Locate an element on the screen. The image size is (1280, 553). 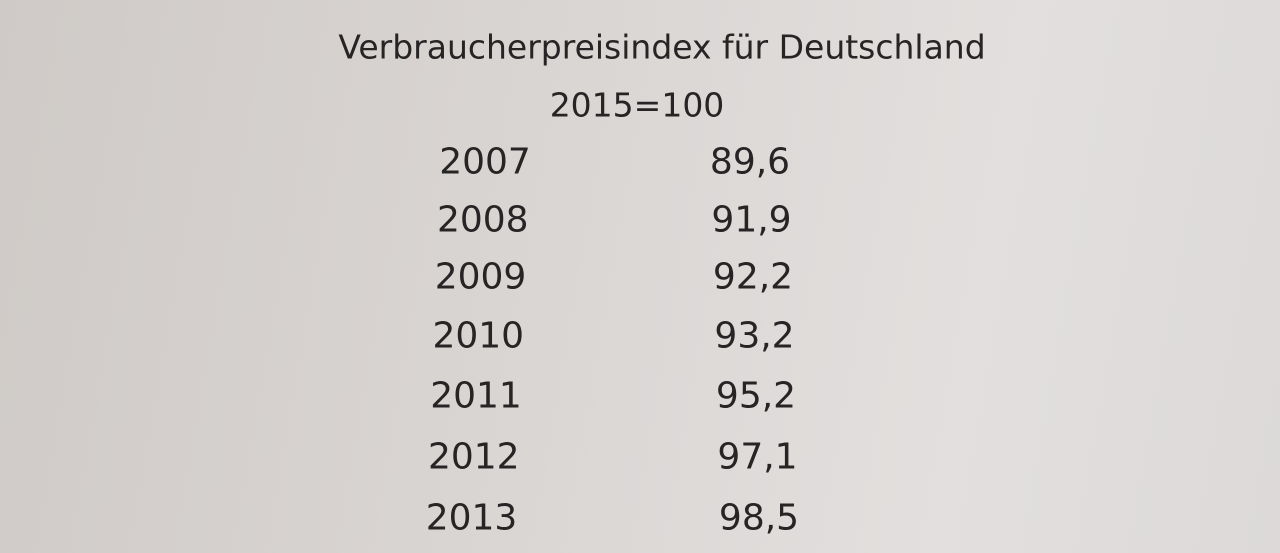
value-cell: 93,2 is located at coordinates (754, 336).